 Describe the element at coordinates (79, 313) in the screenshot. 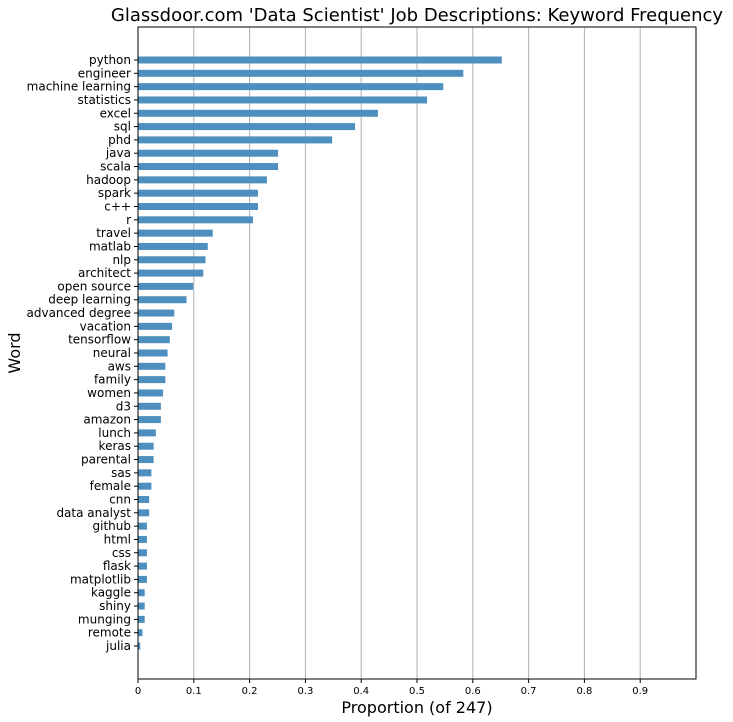

I see `y-tick-label: advanced degree` at that location.